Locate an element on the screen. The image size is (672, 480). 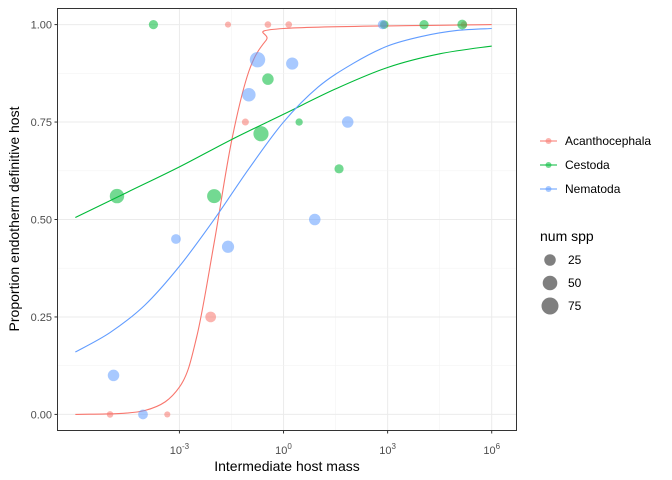
x-tick-label: 10⁰ is located at coordinates (283, 449).